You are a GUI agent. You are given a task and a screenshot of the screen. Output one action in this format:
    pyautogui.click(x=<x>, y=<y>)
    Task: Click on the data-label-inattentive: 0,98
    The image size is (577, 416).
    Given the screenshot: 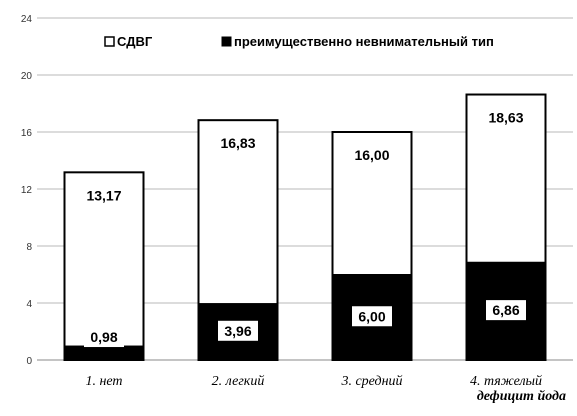 What is the action you would take?
    pyautogui.click(x=103, y=337)
    